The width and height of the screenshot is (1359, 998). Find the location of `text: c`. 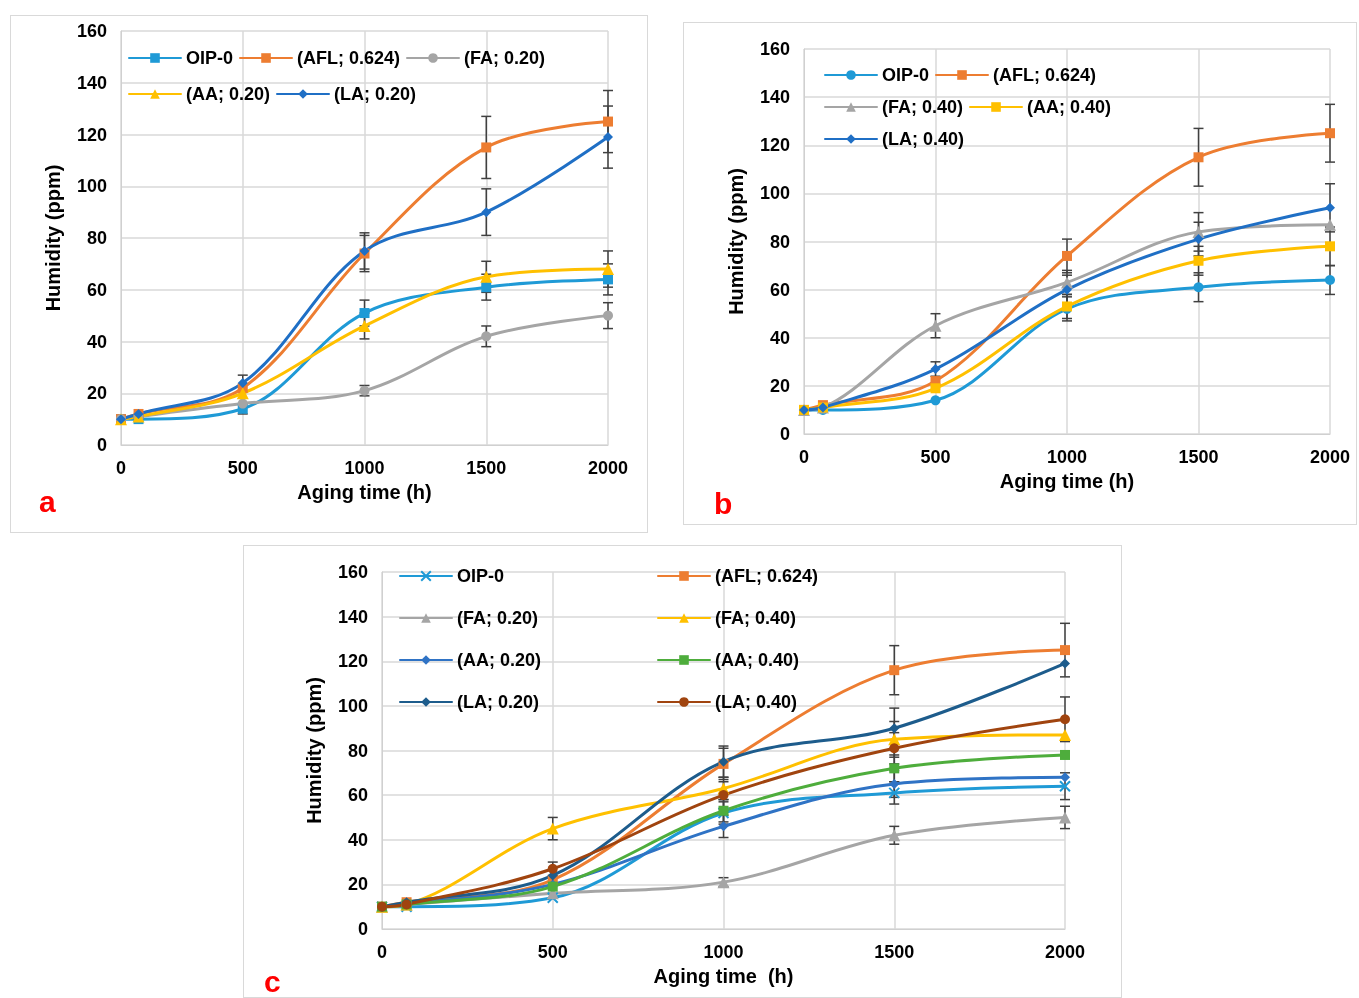

text: c is located at coordinates (272, 981).